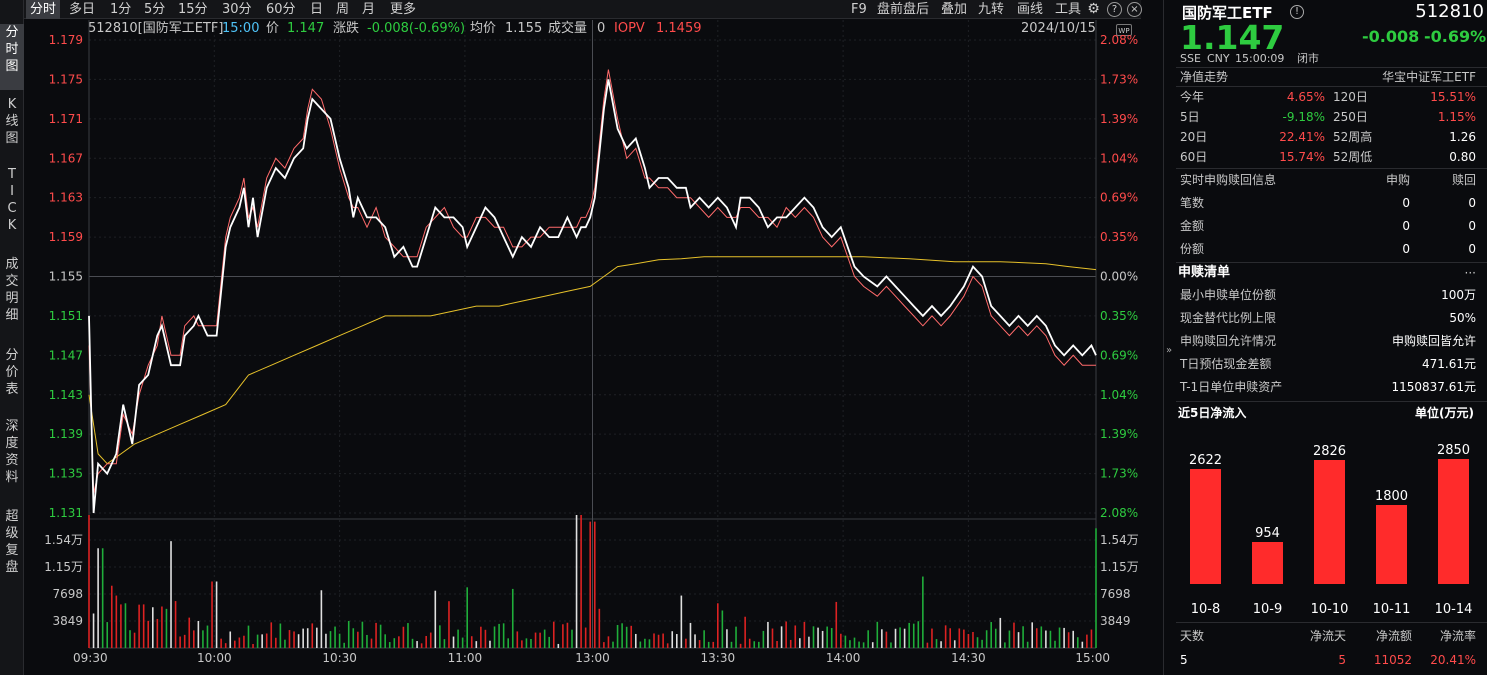 Image resolution: width=1487 pixels, height=675 pixels. I want to click on percent-tick-label: 1.39%, so click(1119, 434).